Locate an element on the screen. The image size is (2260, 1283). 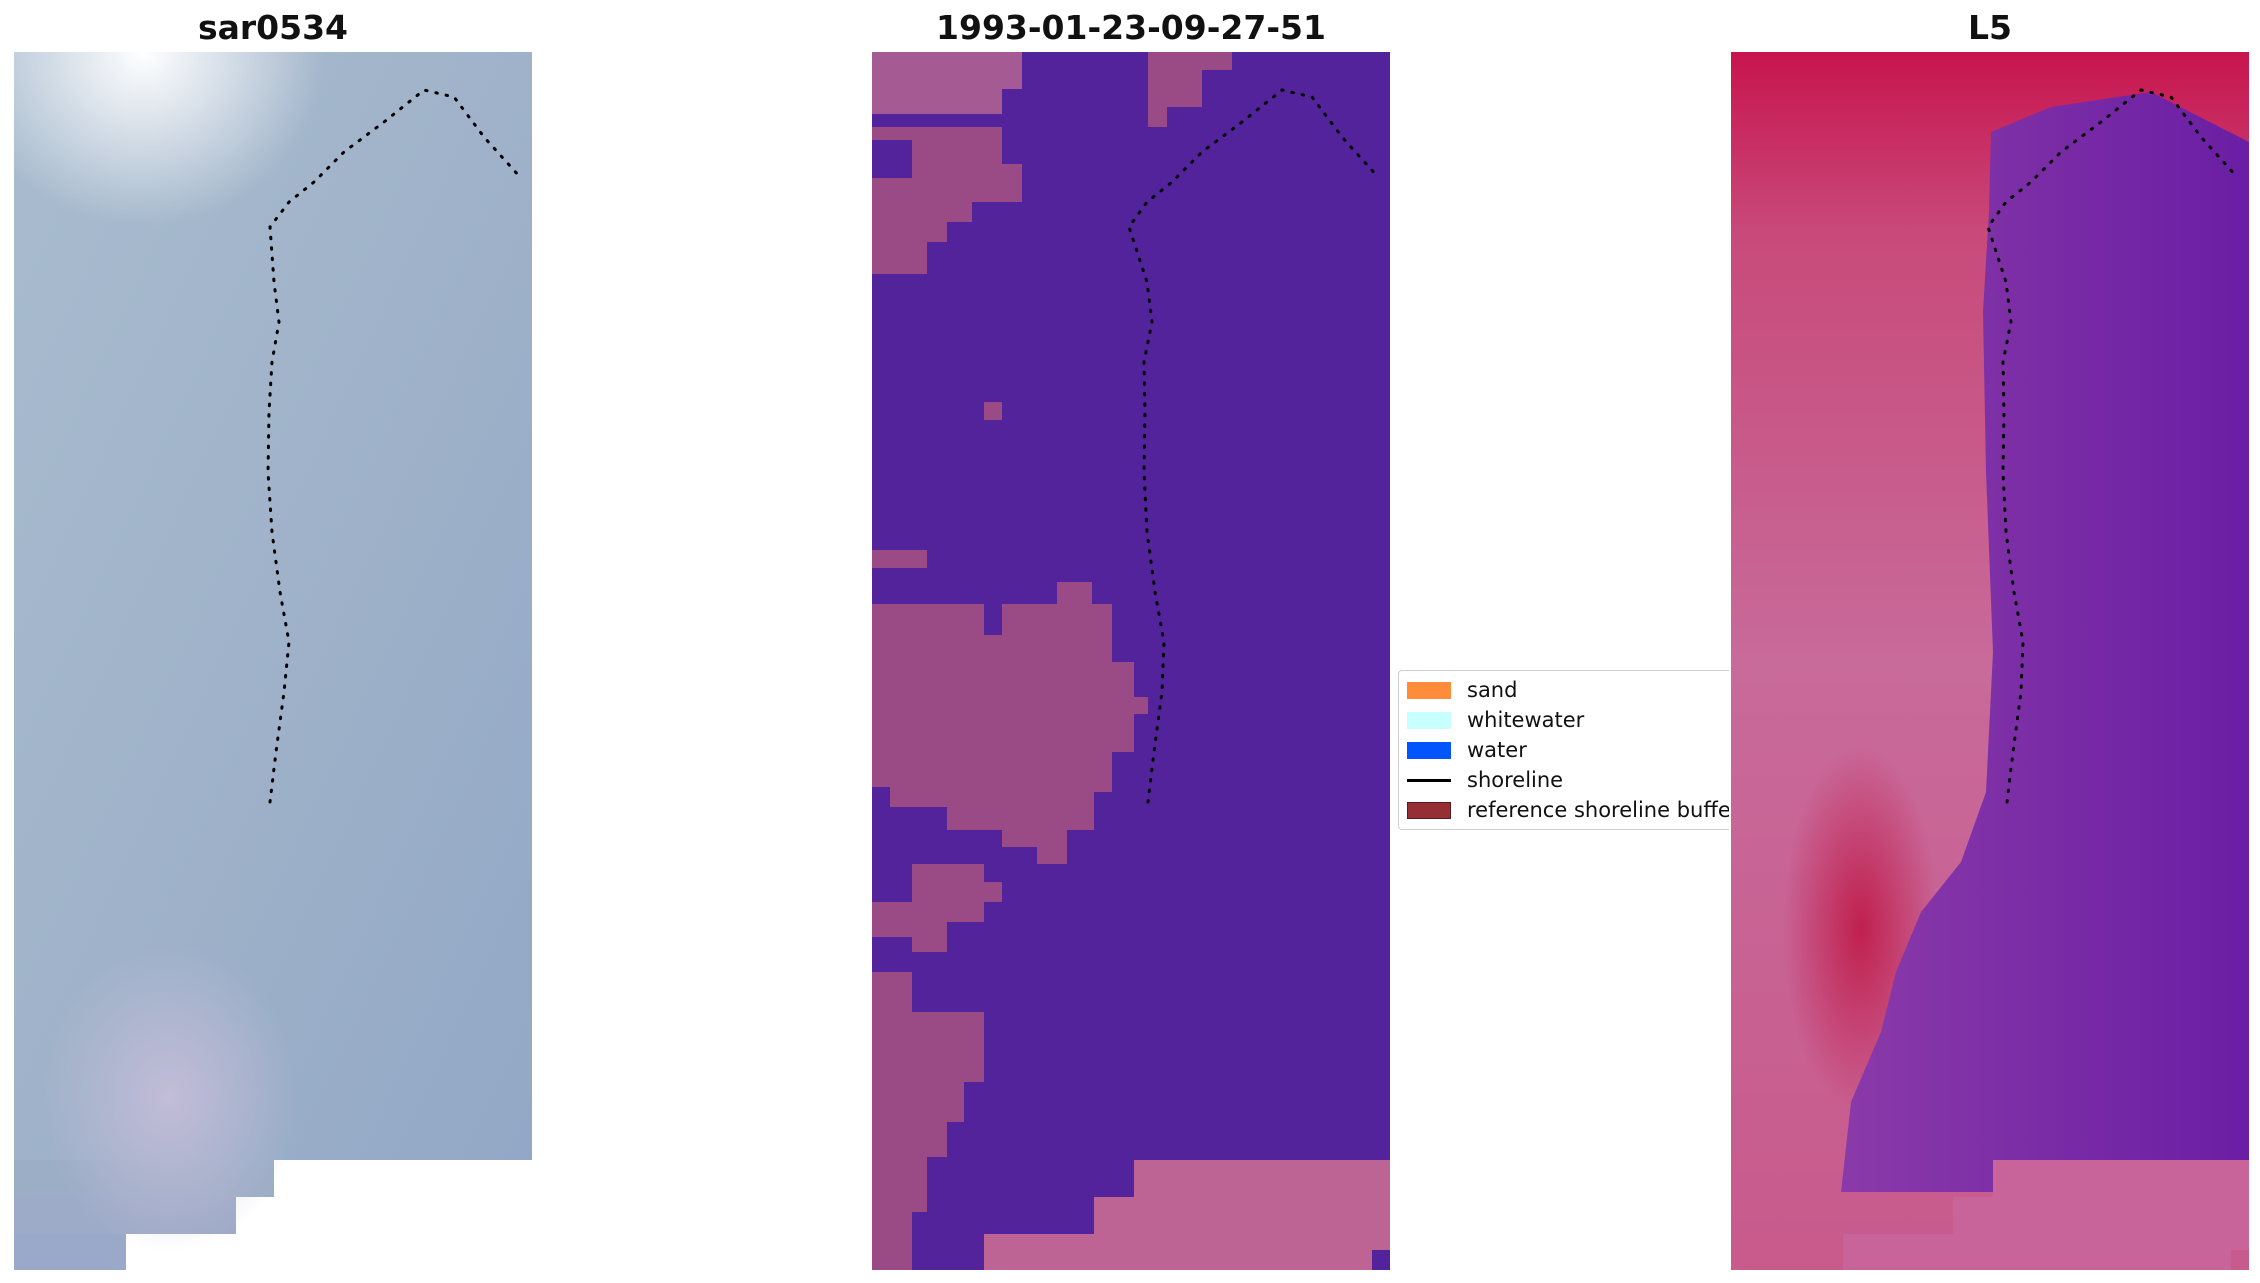
legend-item-water: water is located at coordinates (1467, 750).